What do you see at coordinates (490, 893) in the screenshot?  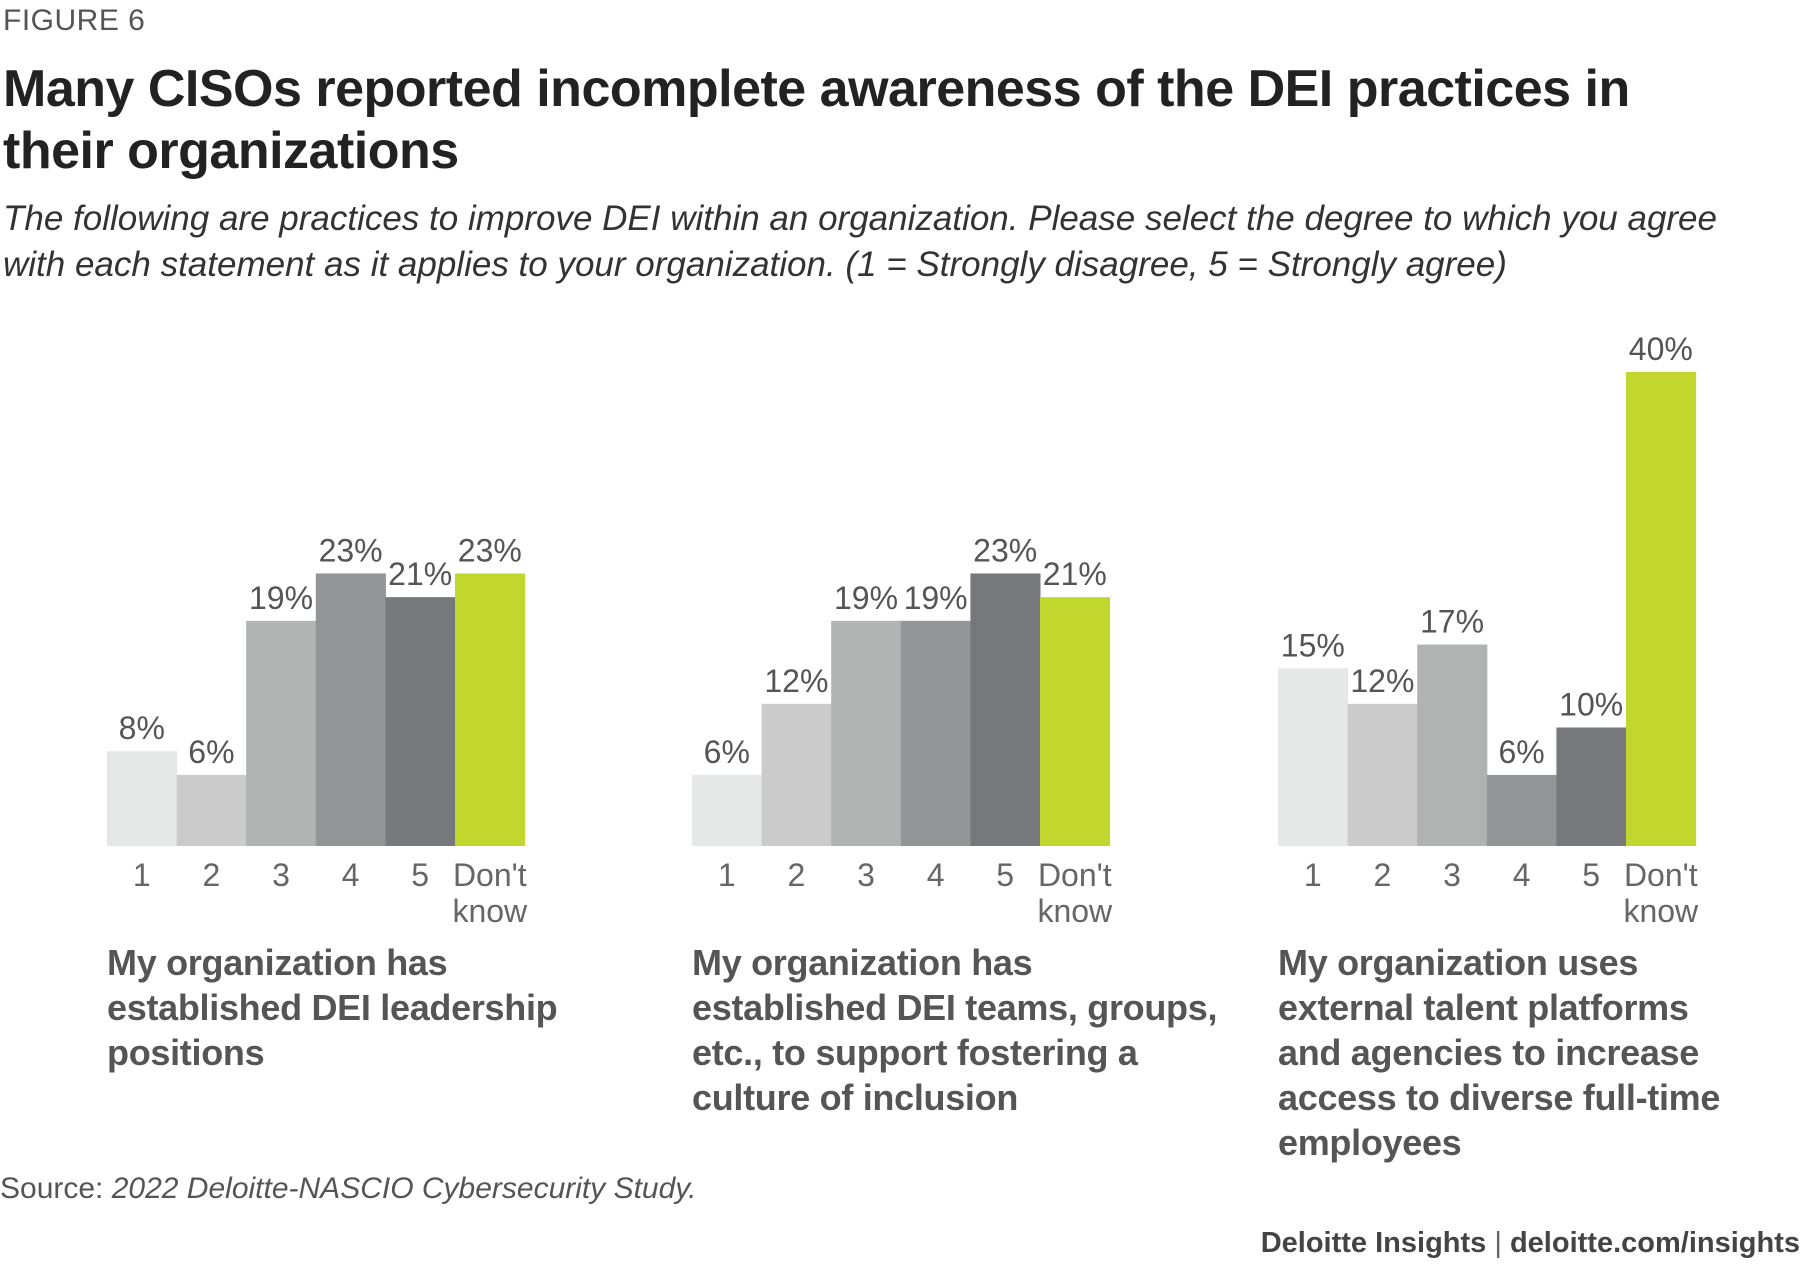 I see `category-label-1-6: Don't know` at bounding box center [490, 893].